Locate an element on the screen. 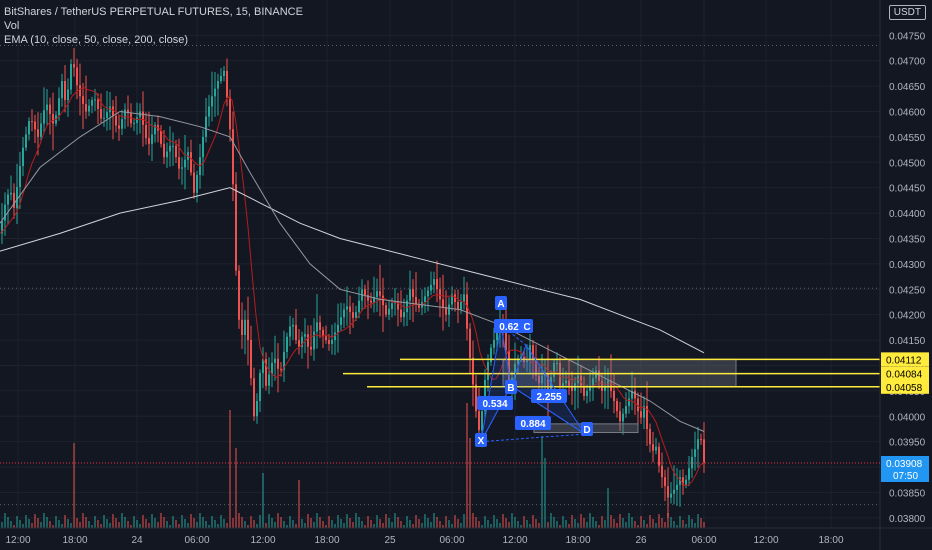 The image size is (932, 550). time-tick-label: 25 is located at coordinates (390, 540).